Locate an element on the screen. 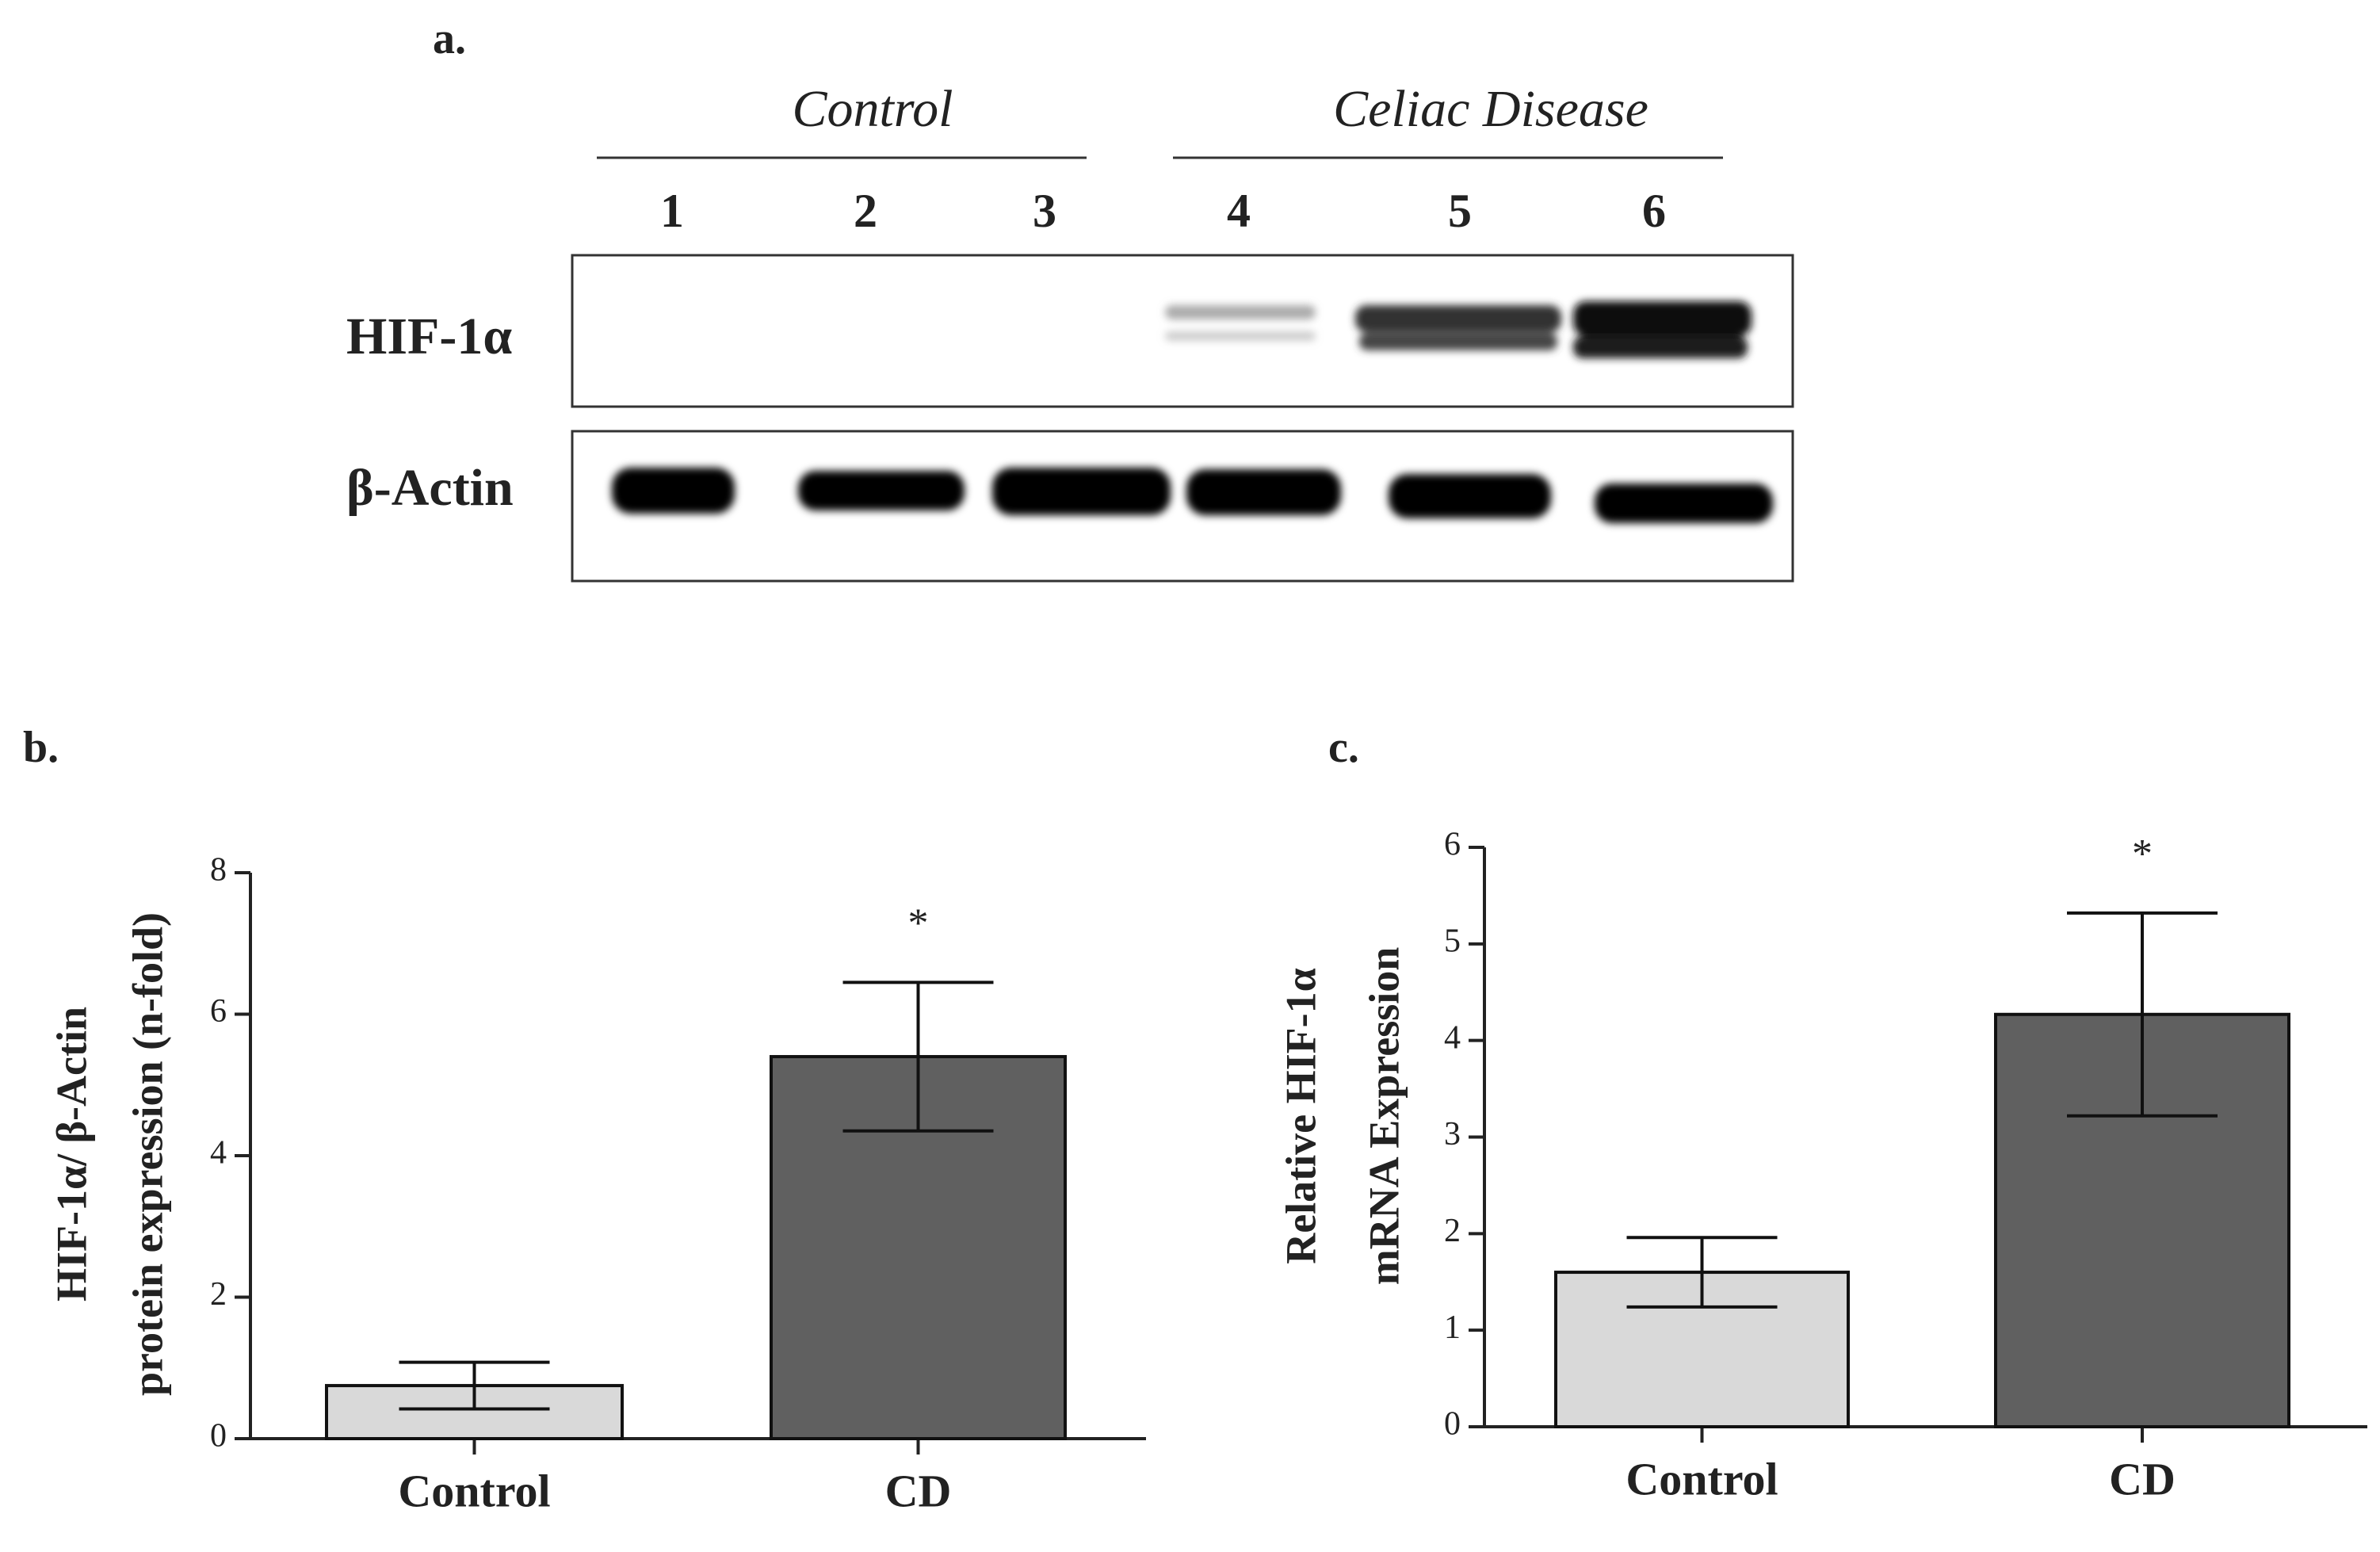 This screenshot has width=2380, height=1552. panel-label: a. is located at coordinates (449, 38).